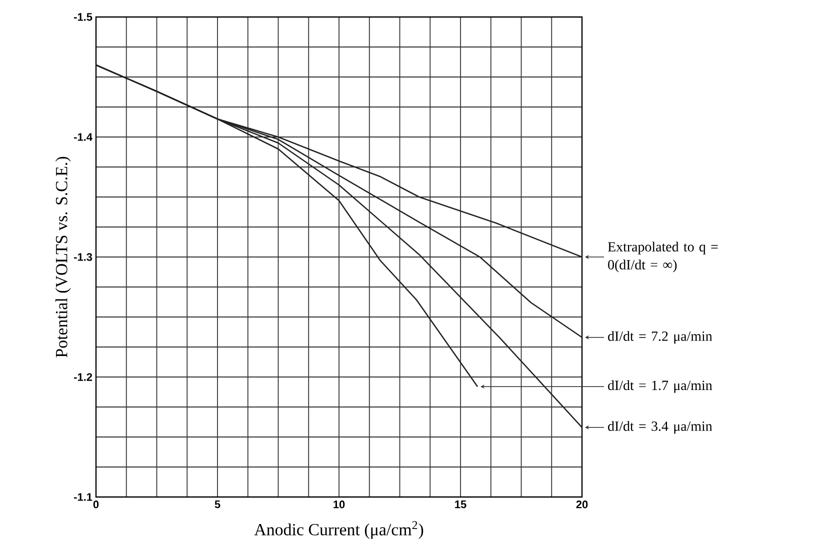 The image size is (820, 558). I want to click on legend-label: dI/dt = 3.4 μa/min, so click(660, 427).